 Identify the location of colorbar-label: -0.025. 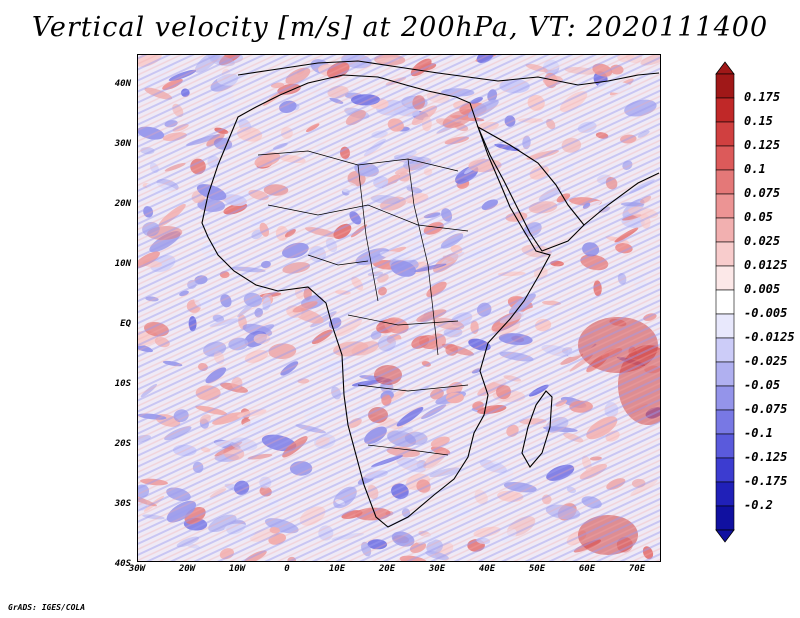
(766, 361).